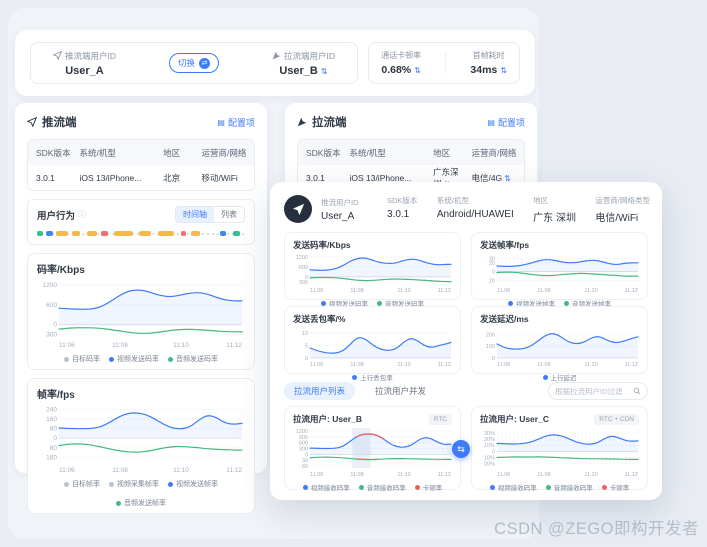 The height and width of the screenshot is (547, 707). I want to click on legend-item: 上行延迟, so click(559, 377).